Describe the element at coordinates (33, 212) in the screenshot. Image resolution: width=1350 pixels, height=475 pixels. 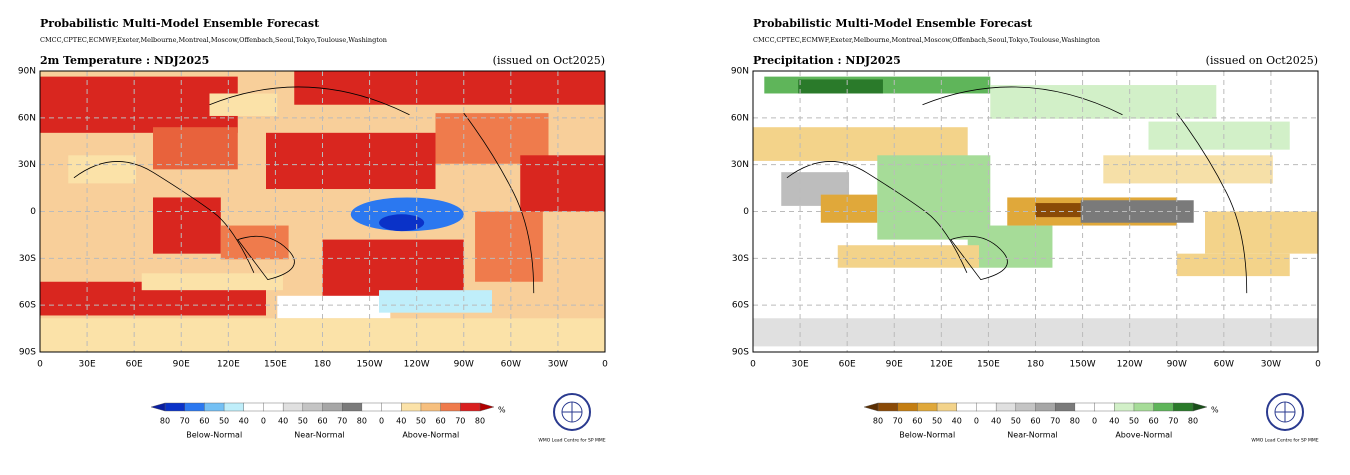
I see `lat-label: 0` at that location.